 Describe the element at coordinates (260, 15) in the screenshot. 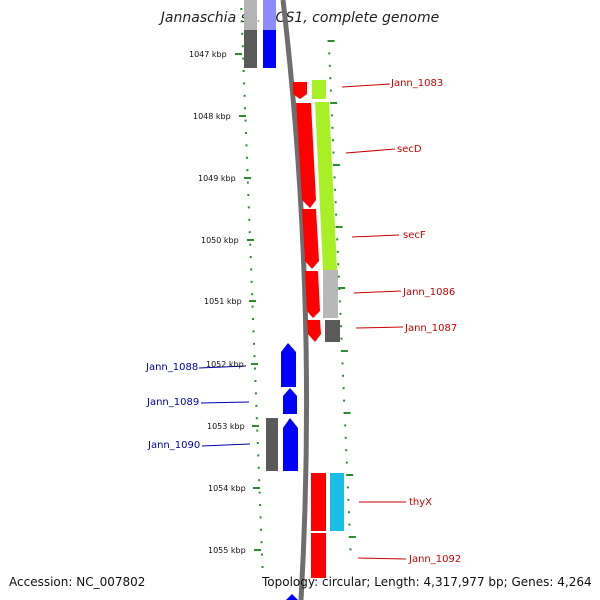

I see `highlight` at that location.